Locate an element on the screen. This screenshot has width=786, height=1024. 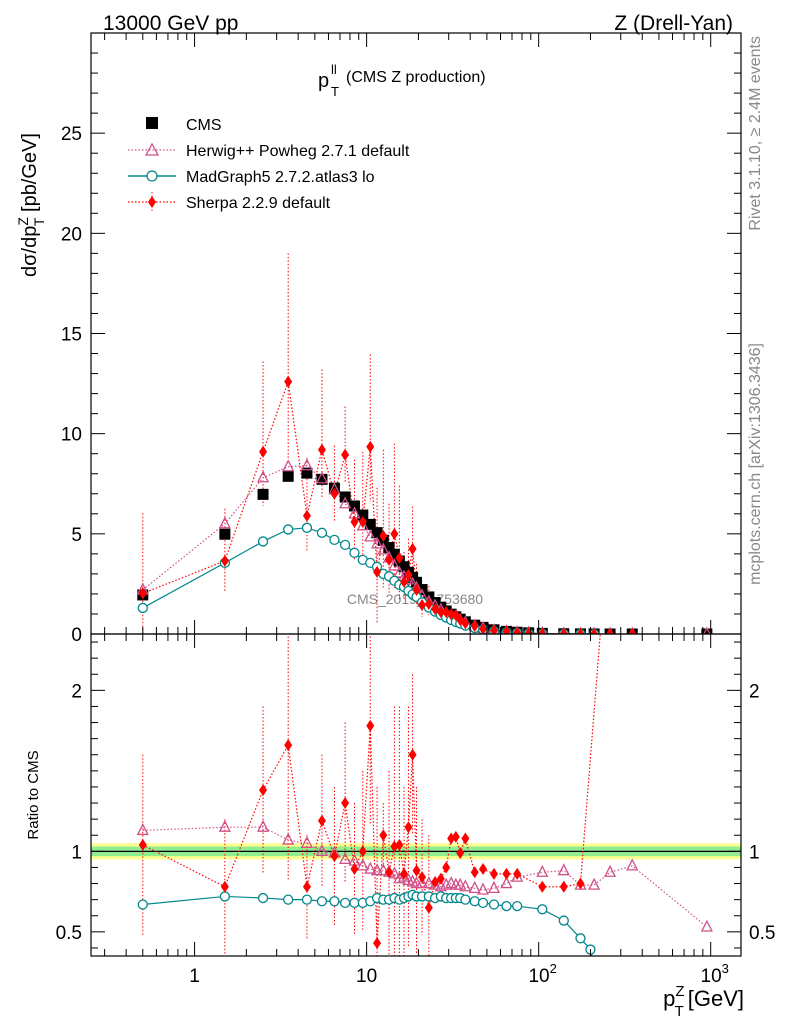
x-tick-label: 102 is located at coordinates (542, 974).